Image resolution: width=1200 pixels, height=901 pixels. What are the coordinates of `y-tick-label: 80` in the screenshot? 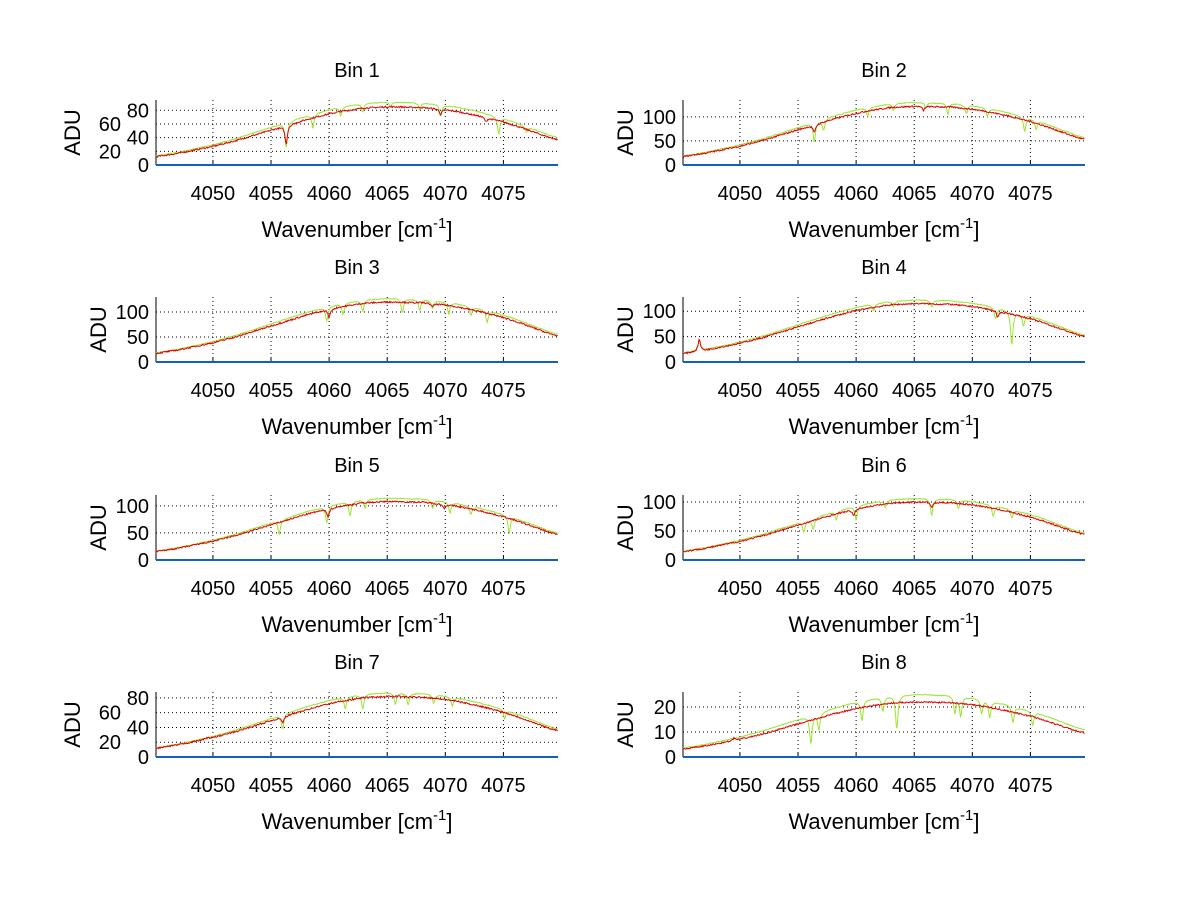 It's located at (138, 699).